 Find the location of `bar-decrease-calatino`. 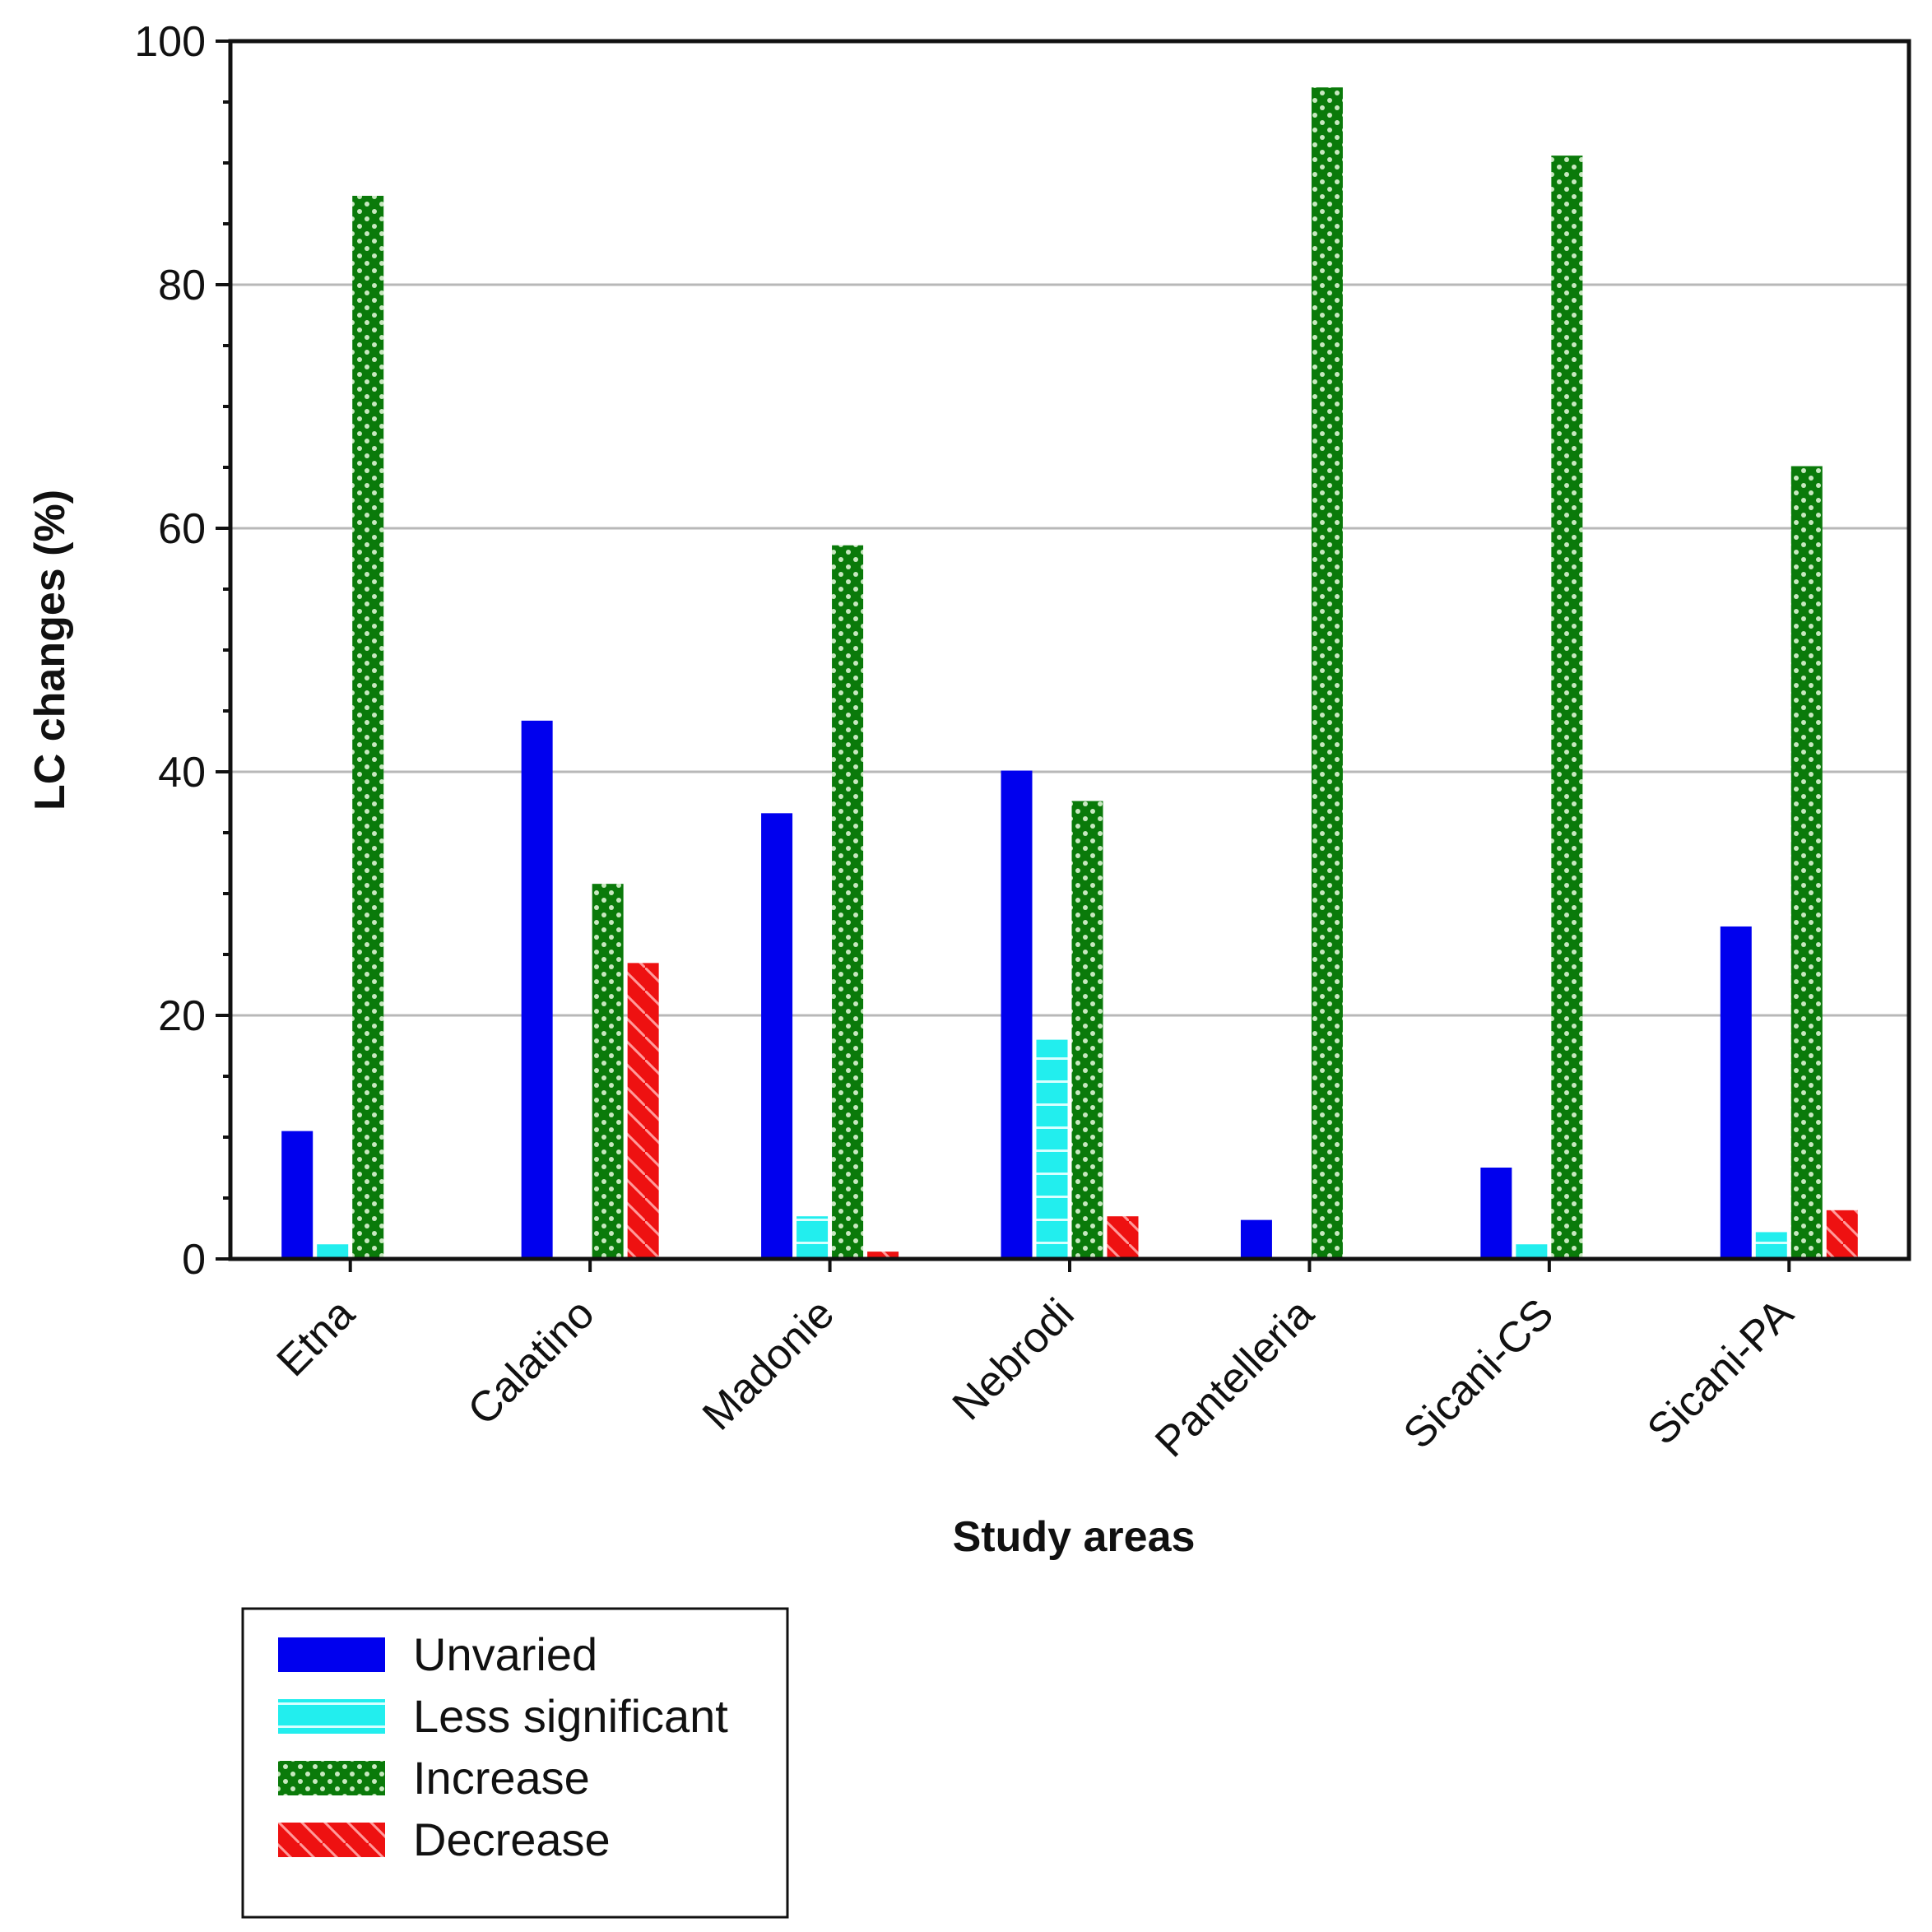

bar-decrease-calatino is located at coordinates (643, 1111).